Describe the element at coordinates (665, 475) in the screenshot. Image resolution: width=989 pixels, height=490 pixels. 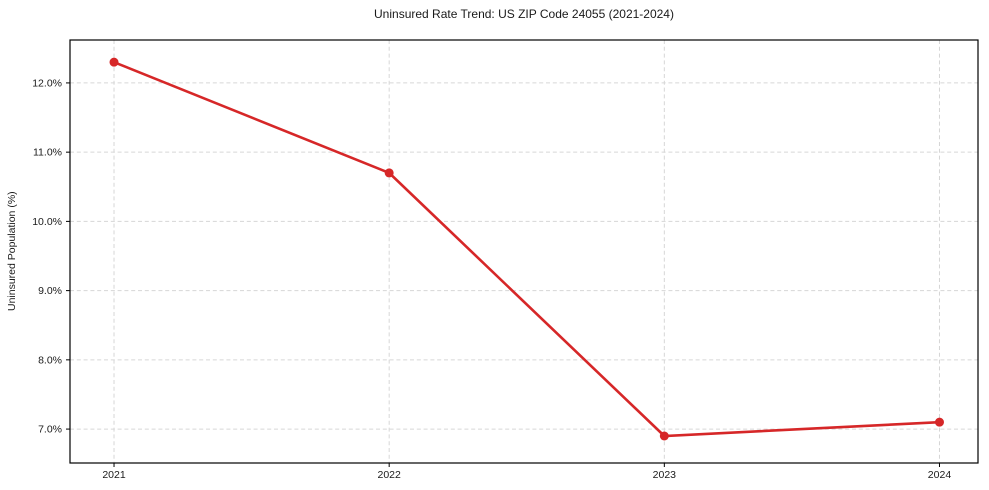
I see `x-tick-label: 2023` at that location.